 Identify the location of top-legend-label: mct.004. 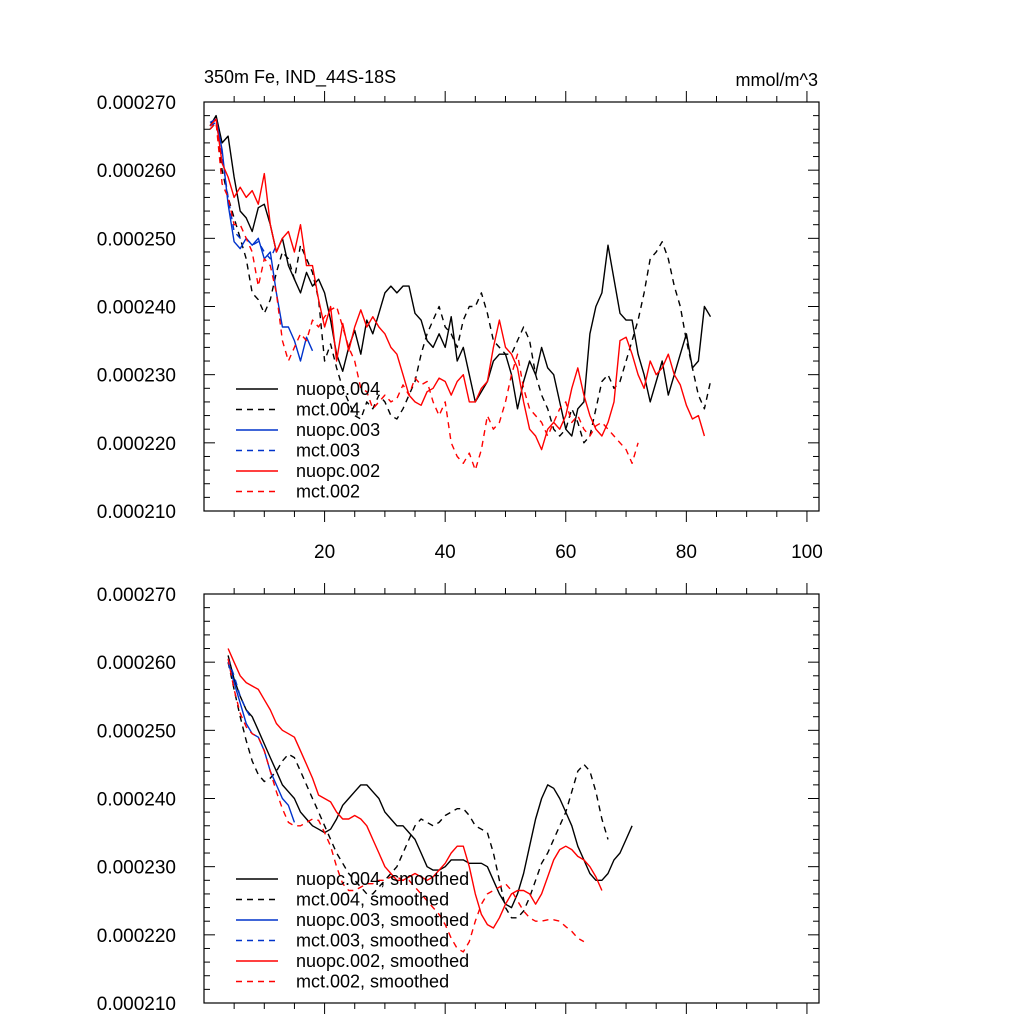
(328, 410).